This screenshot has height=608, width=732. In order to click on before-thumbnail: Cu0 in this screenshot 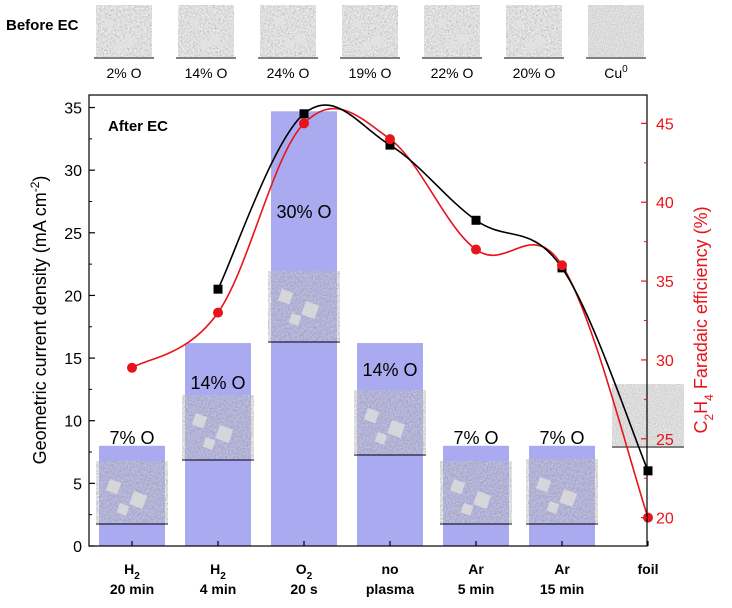, I will do `click(616, 43)`.